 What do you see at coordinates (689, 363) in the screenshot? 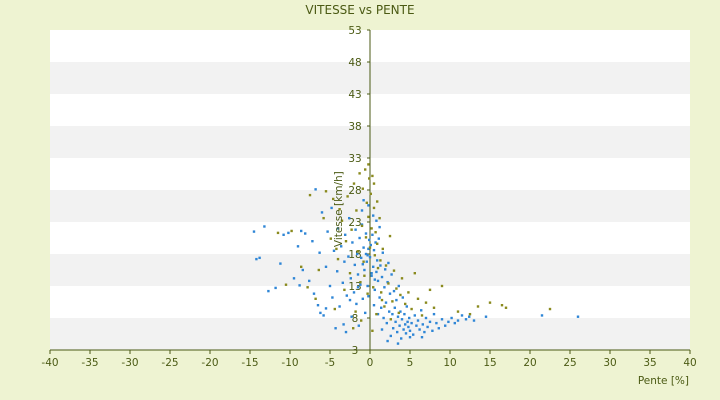
I see `x-tick-label: 40` at bounding box center [689, 363].